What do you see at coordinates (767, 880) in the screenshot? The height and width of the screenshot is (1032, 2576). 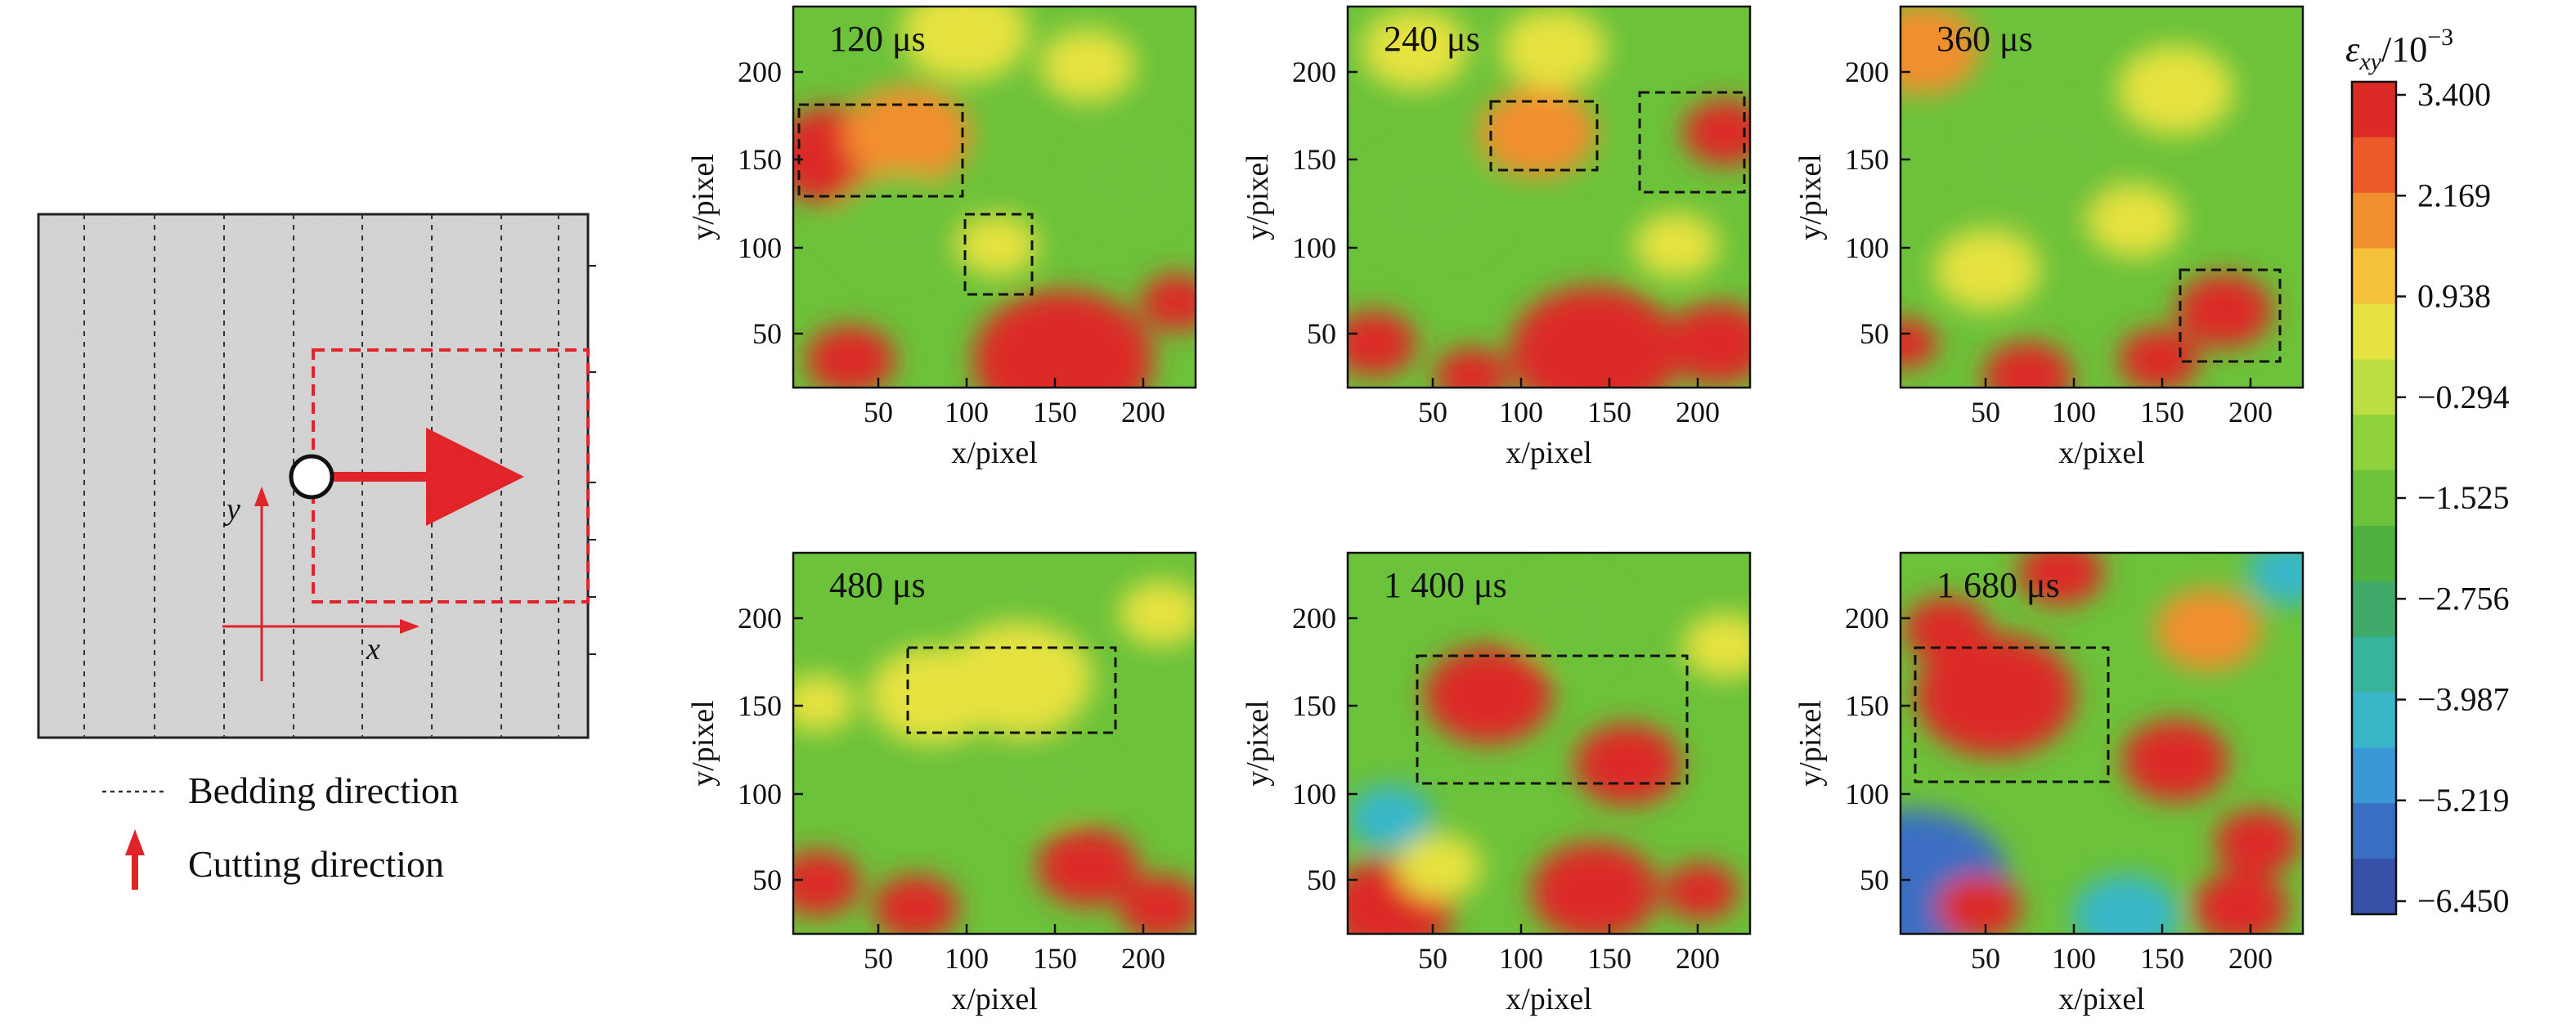 I see `y-tick-label: 50` at bounding box center [767, 880].